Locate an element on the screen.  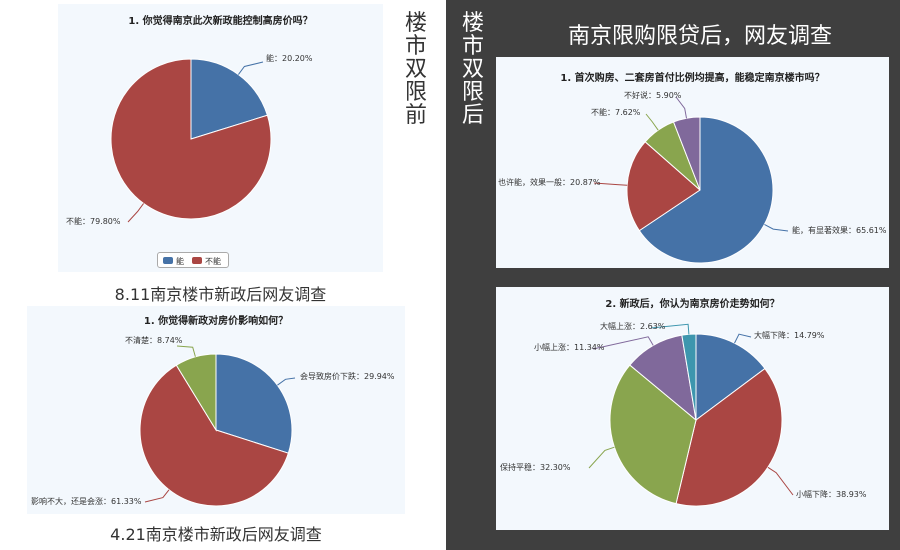
chart-title-1: 1. 你觉得南京此次新政能控制高房价吗？ is located at coordinates (220, 21).